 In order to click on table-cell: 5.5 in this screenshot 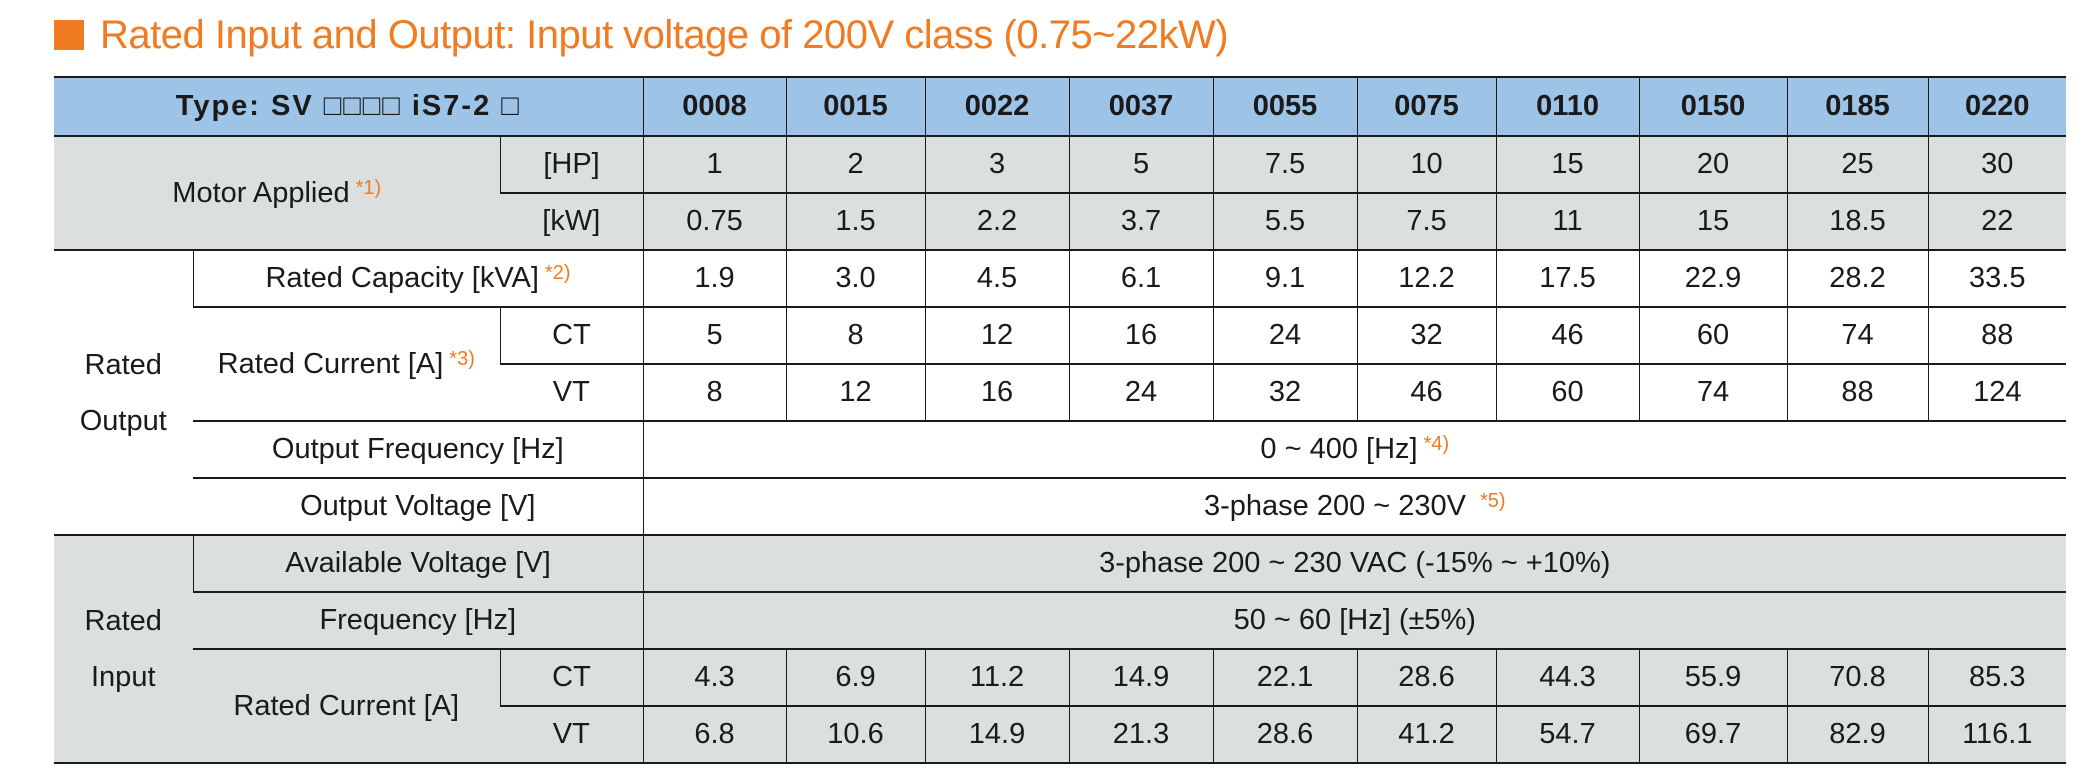, I will do `click(1285, 222)`.